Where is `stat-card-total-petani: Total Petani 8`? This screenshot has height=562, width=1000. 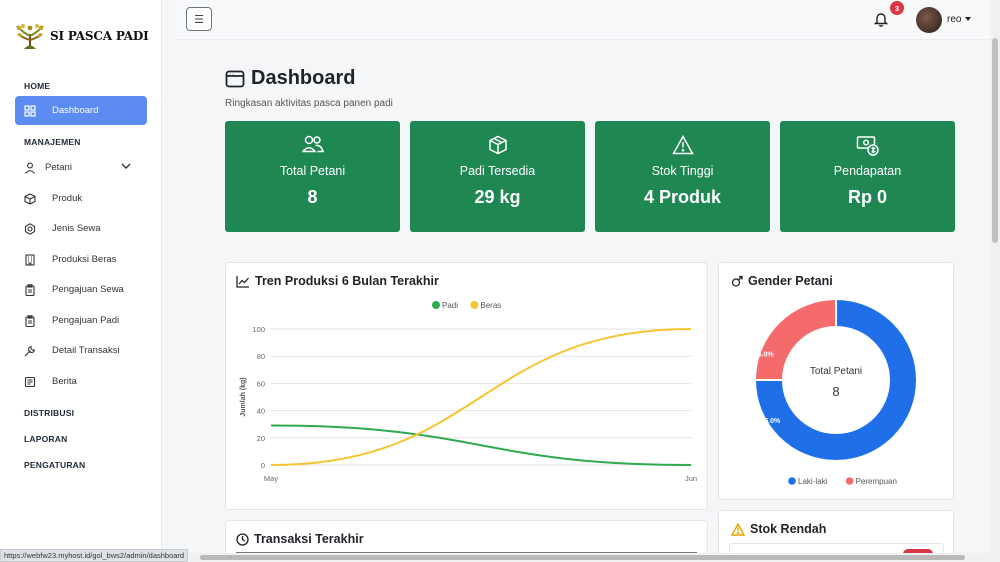 stat-card-total-petani: Total Petani 8 is located at coordinates (312, 176).